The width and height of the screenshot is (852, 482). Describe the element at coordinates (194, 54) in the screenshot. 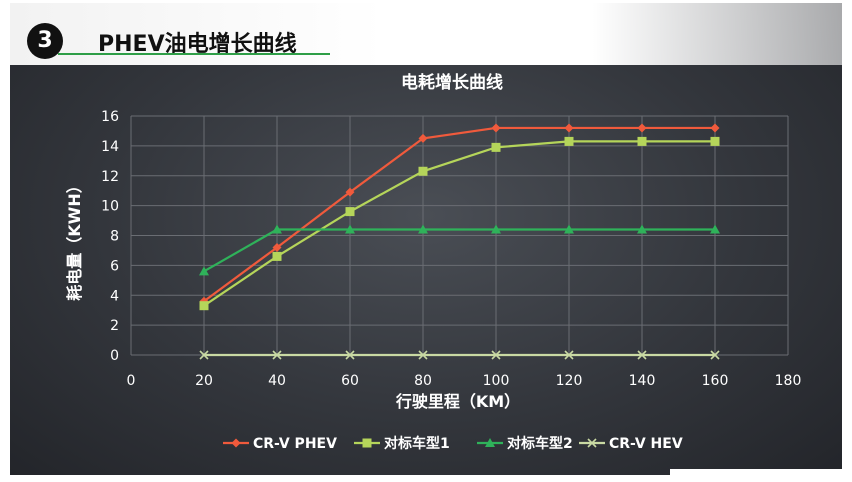

I see `header-underline` at that location.